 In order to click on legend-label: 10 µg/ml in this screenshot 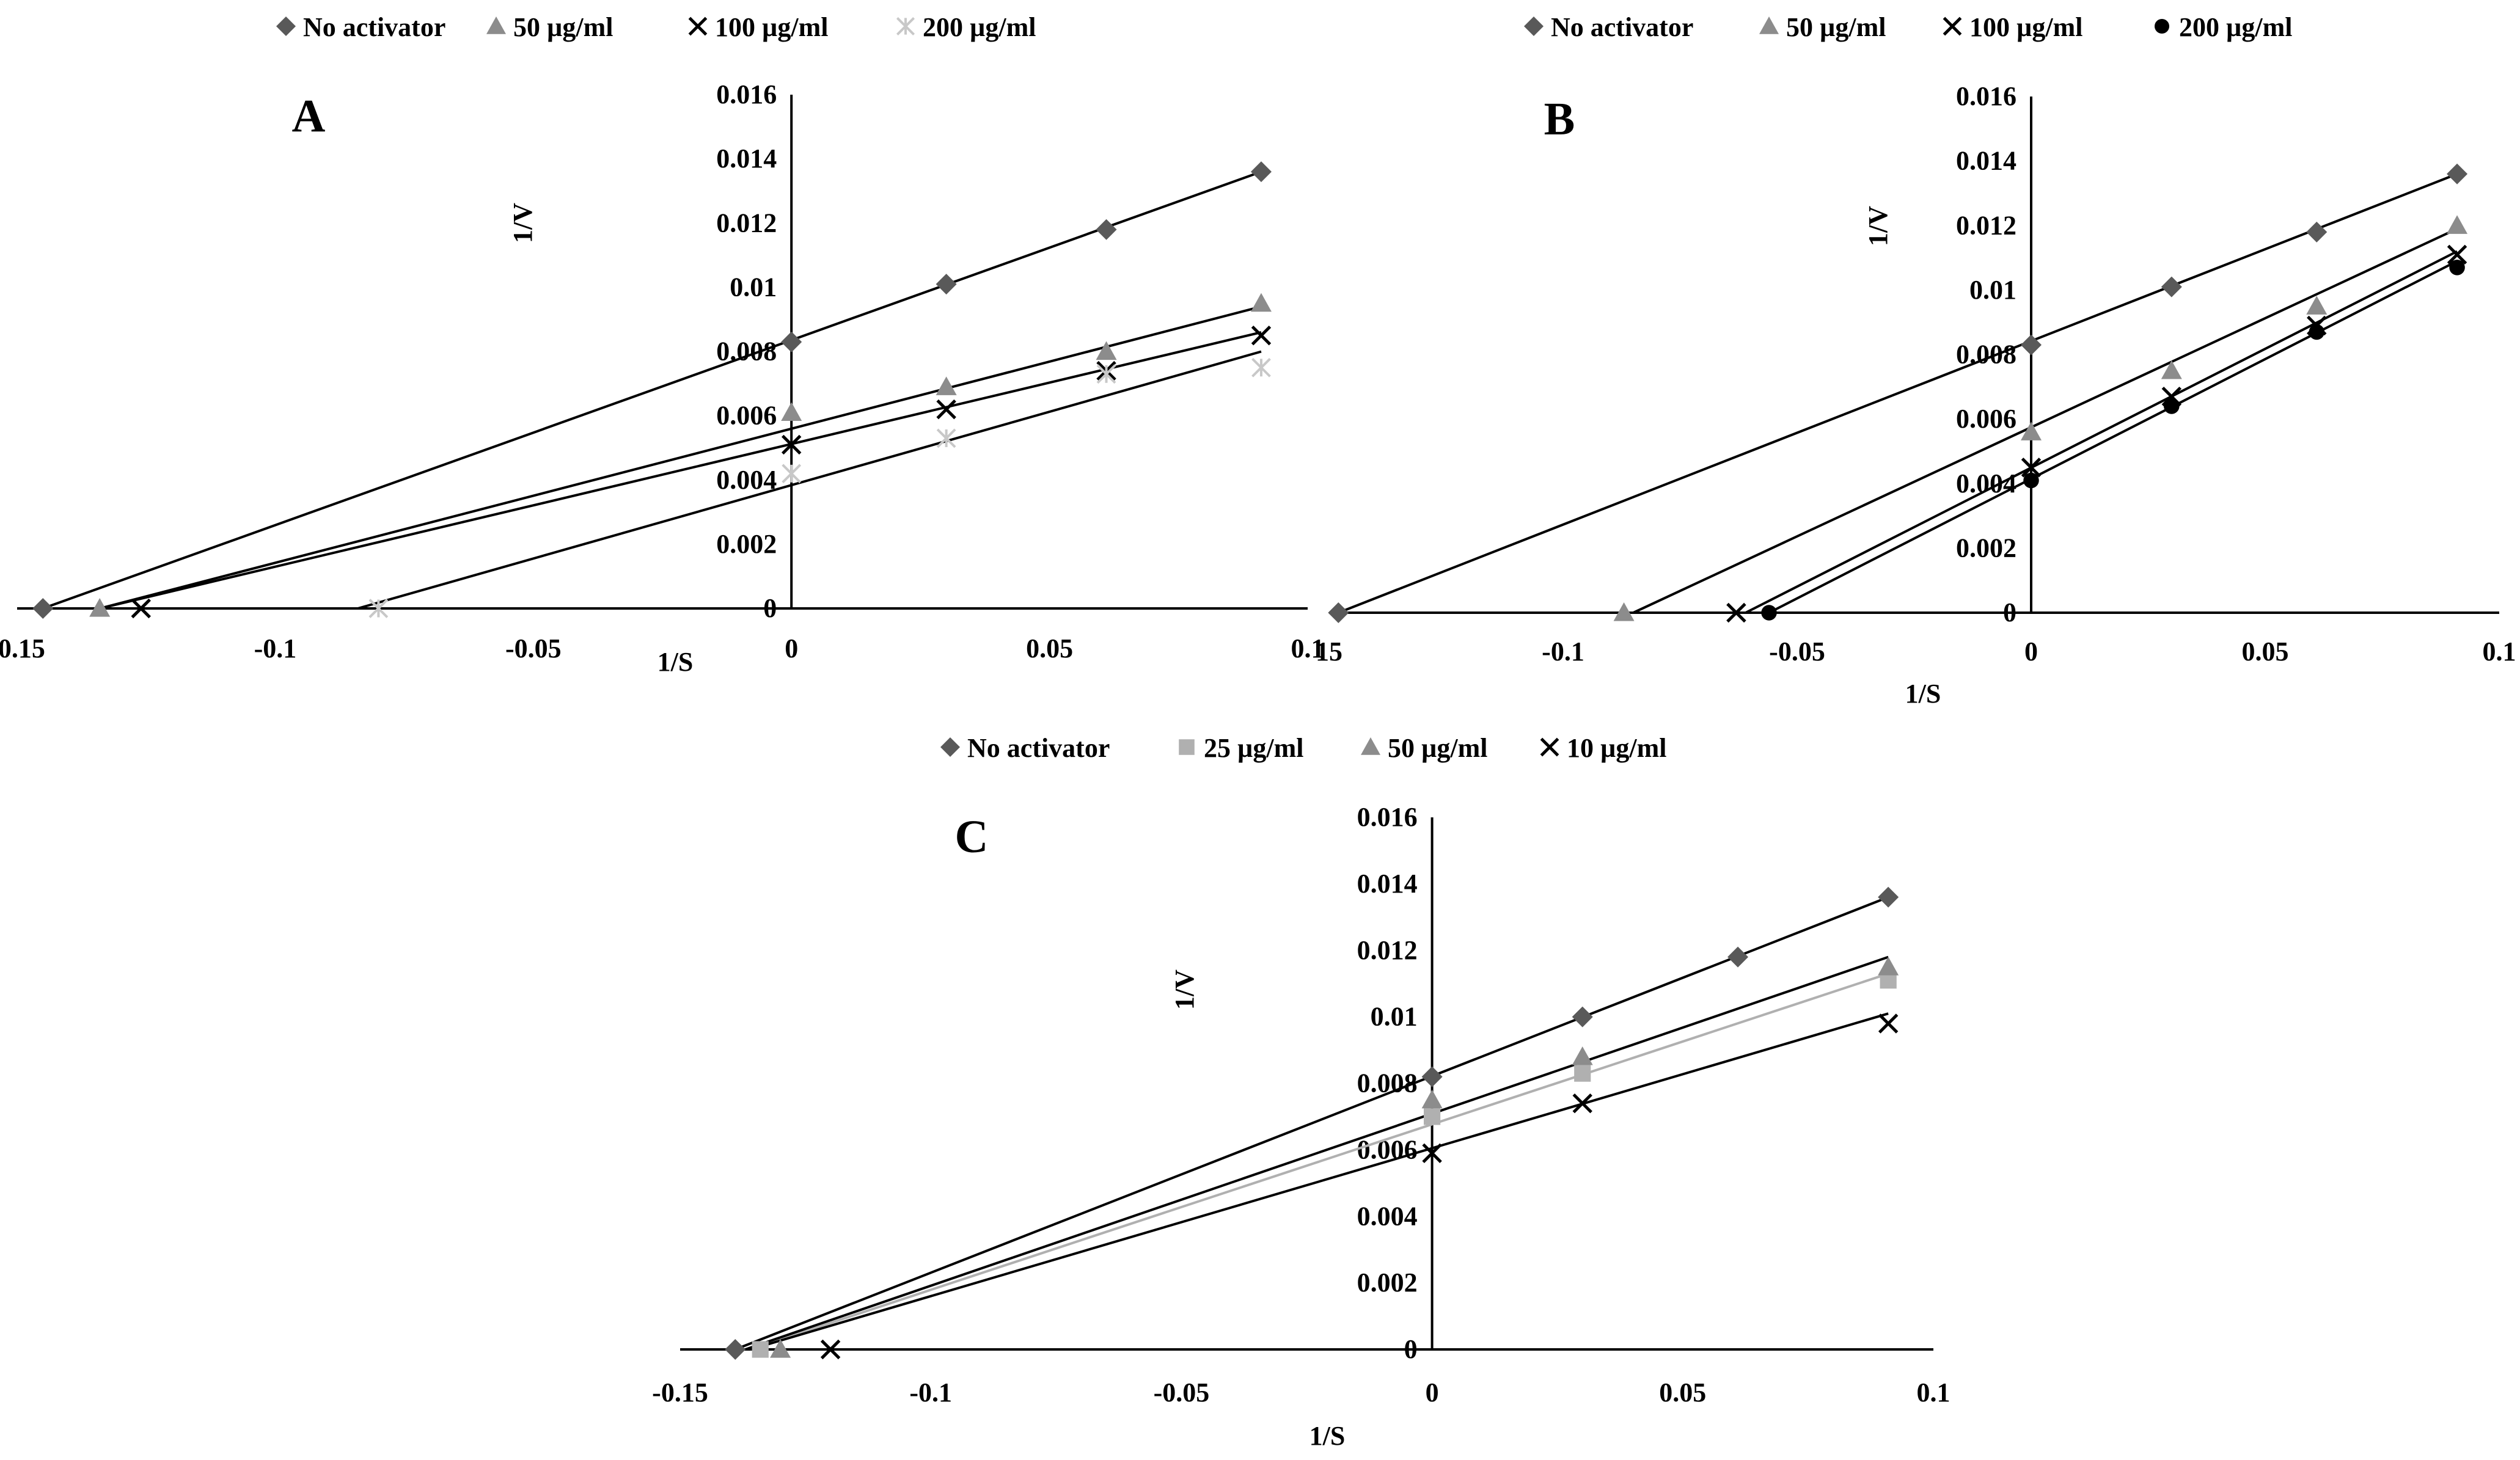, I will do `click(1616, 748)`.